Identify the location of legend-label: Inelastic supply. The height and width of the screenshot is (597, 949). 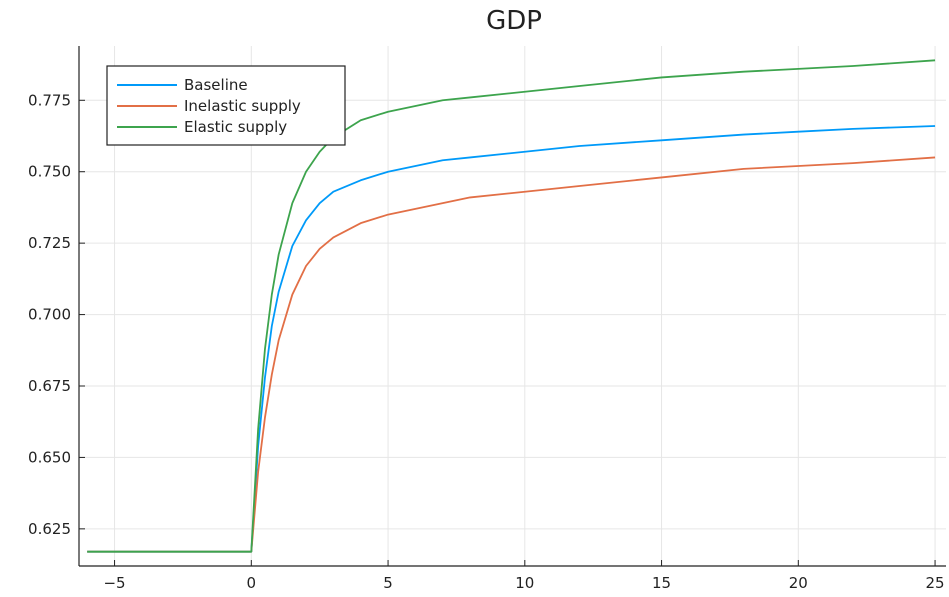
(242, 106).